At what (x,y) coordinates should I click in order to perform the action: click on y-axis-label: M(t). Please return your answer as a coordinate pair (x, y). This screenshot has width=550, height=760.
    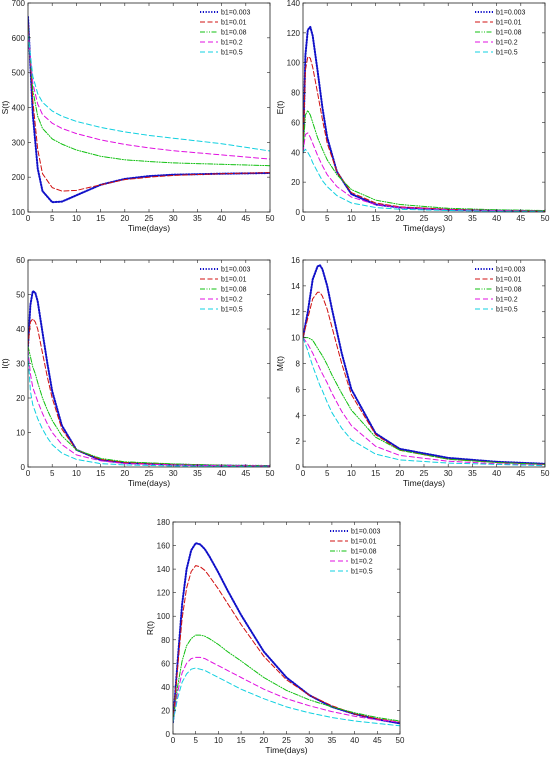
    Looking at the image, I should click on (280, 363).